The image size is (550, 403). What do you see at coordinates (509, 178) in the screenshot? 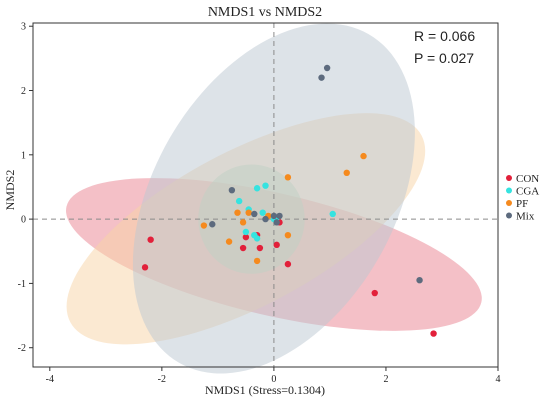
I see `legend-marker-con` at bounding box center [509, 178].